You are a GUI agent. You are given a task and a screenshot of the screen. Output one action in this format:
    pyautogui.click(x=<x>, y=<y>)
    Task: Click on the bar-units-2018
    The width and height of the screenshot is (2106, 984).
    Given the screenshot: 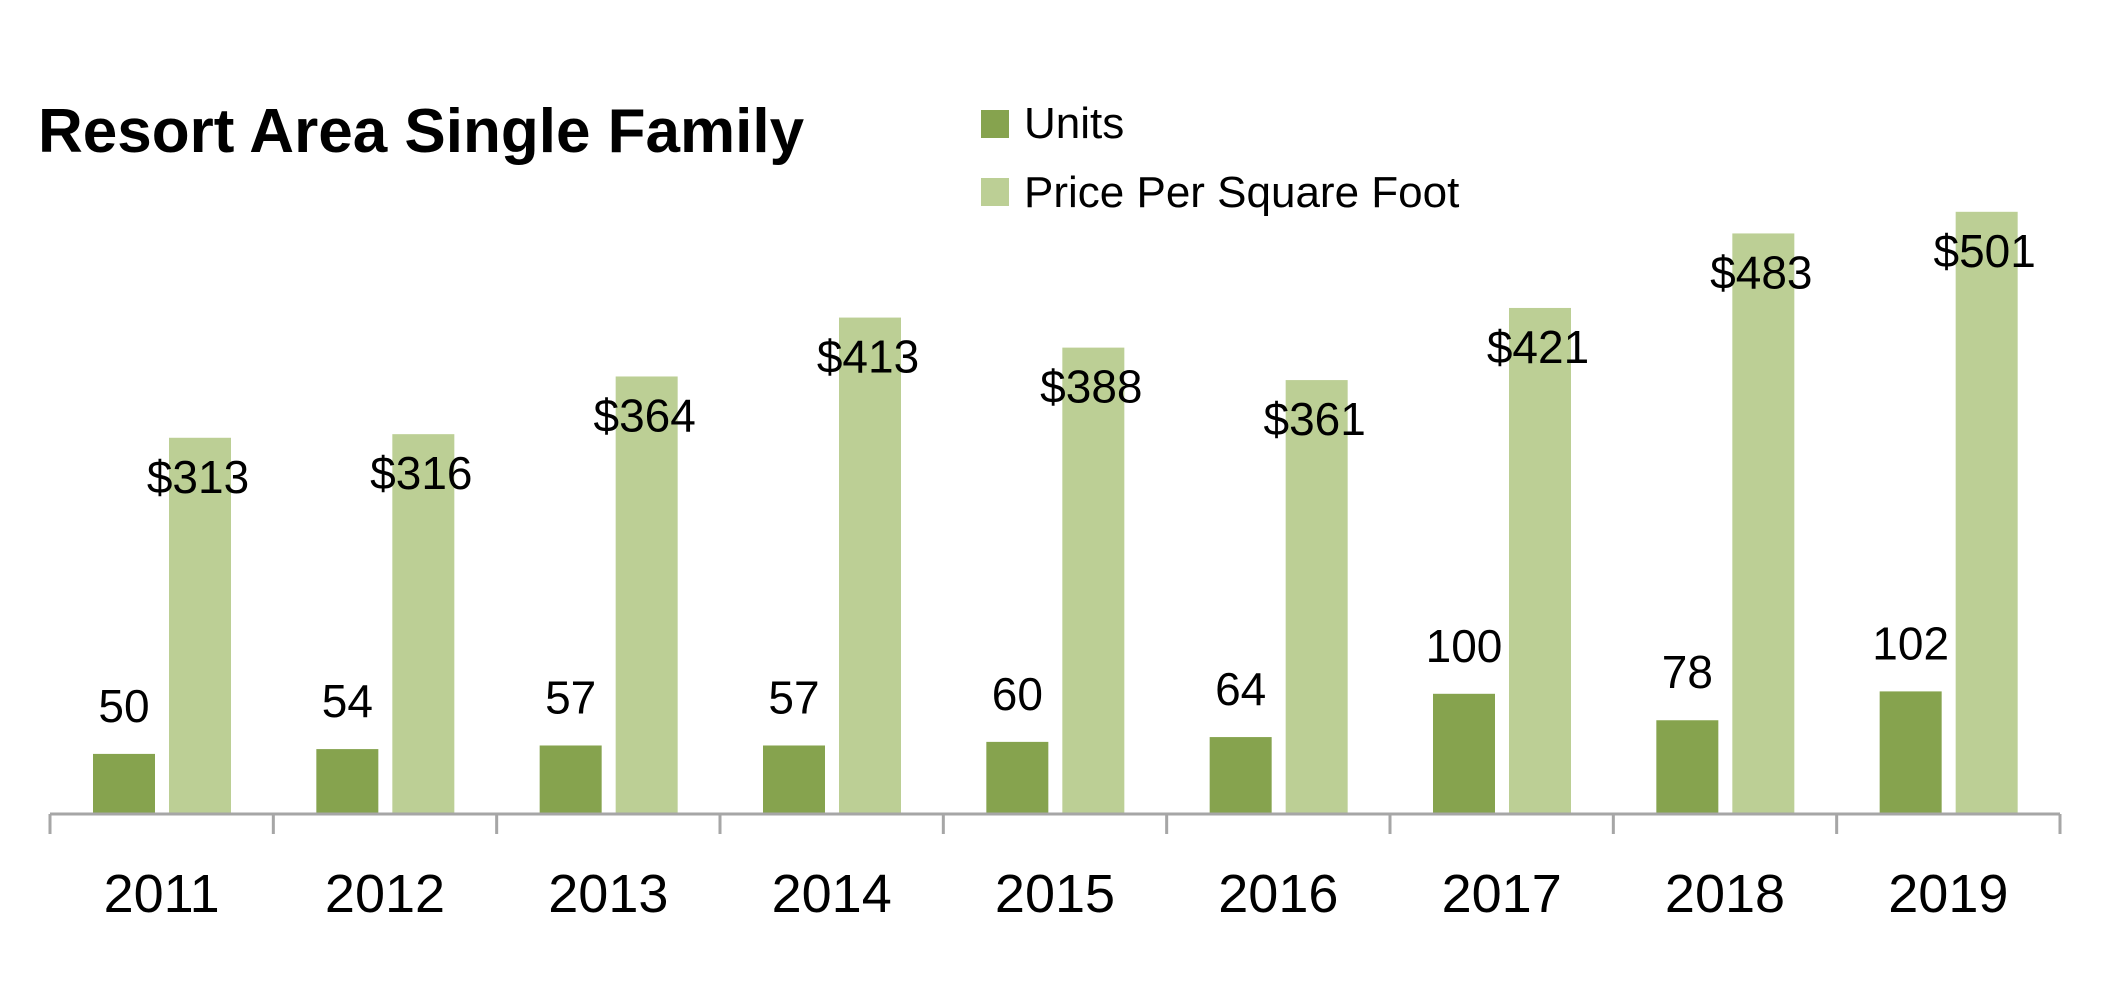 What is the action you would take?
    pyautogui.click(x=1687, y=767)
    